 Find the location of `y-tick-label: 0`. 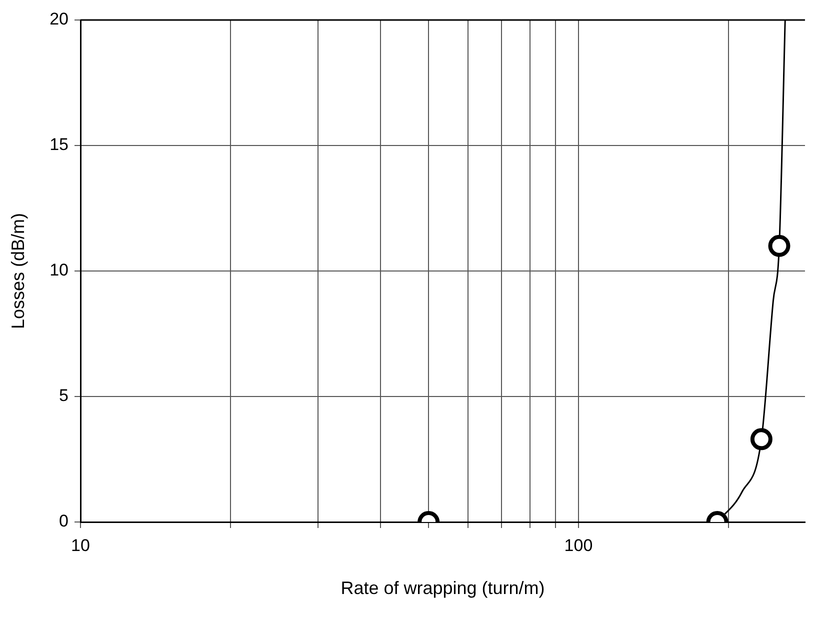

y-tick-label: 0 is located at coordinates (64, 521).